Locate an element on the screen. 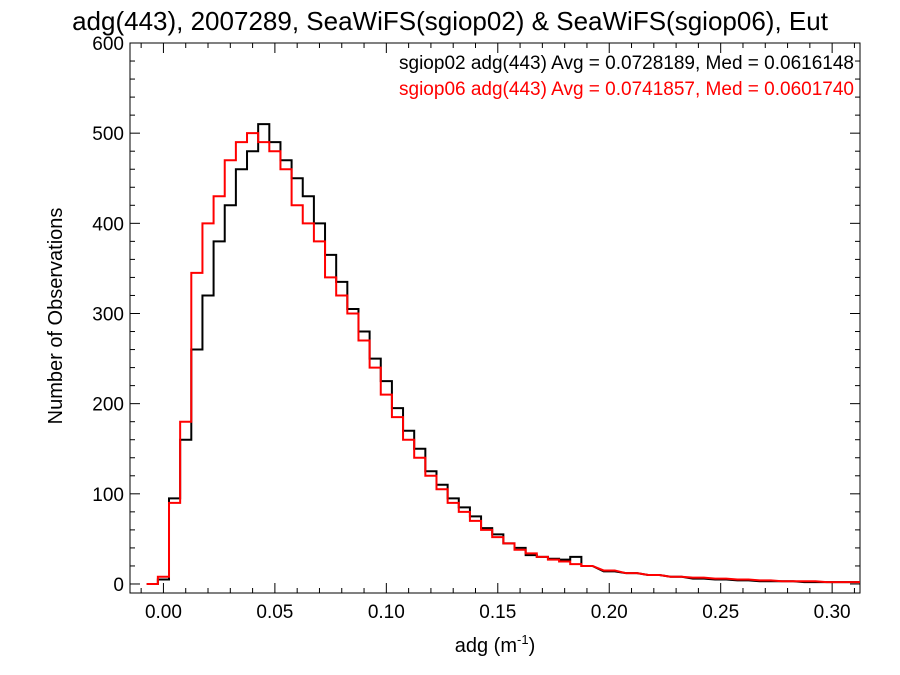  x-tick-label: 0.10 is located at coordinates (386, 612).